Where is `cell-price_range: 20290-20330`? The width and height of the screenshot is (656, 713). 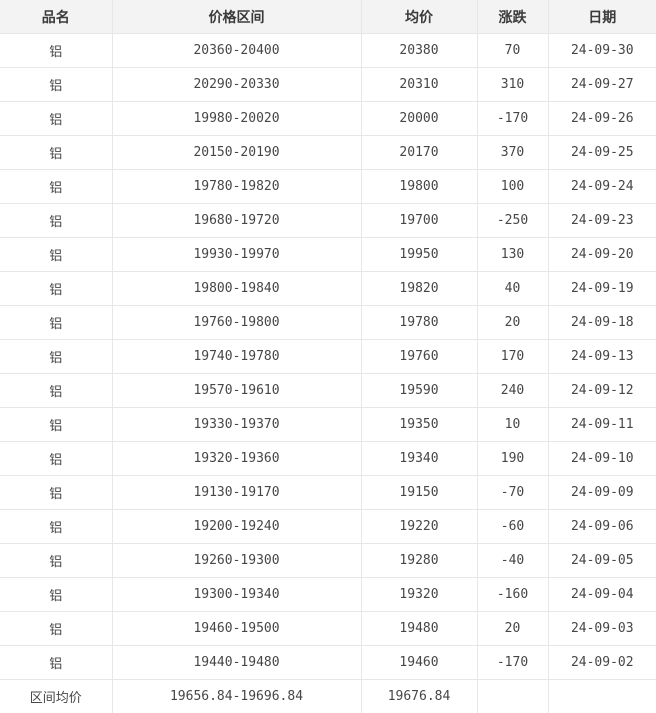
cell-price_range: 20290-20330 is located at coordinates (236, 85).